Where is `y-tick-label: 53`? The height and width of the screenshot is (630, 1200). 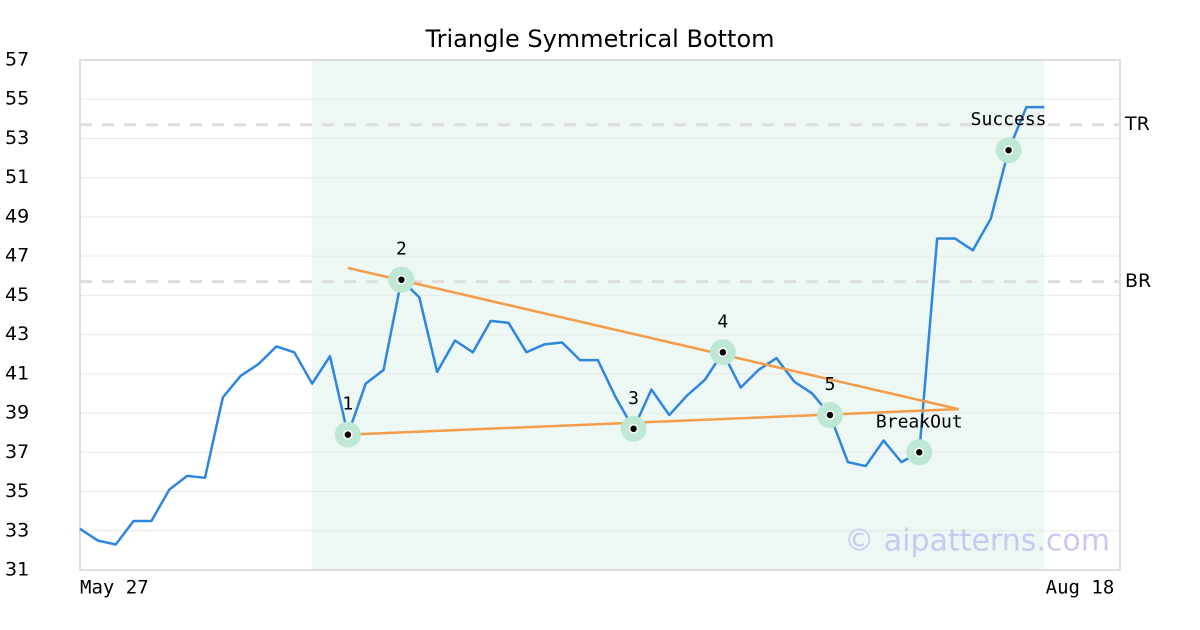 y-tick-label: 53 is located at coordinates (17, 138).